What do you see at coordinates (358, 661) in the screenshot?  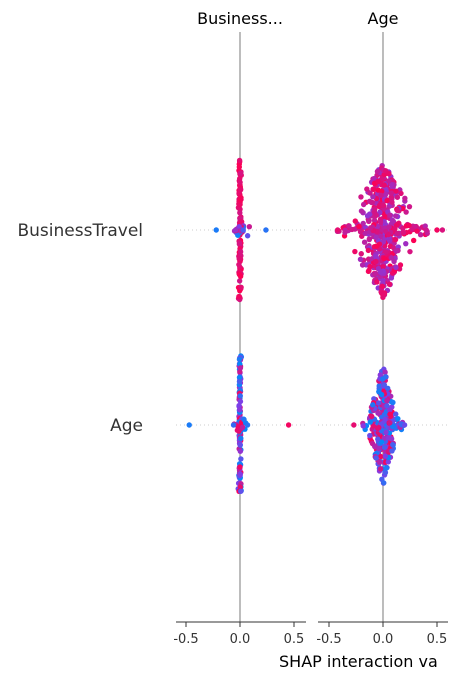 I see `x-axis-title: SHAP interaction va` at bounding box center [358, 661].